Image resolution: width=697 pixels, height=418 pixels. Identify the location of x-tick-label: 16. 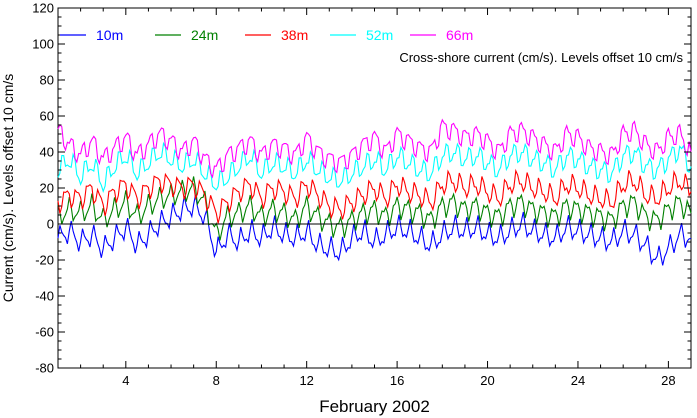
(397, 380).